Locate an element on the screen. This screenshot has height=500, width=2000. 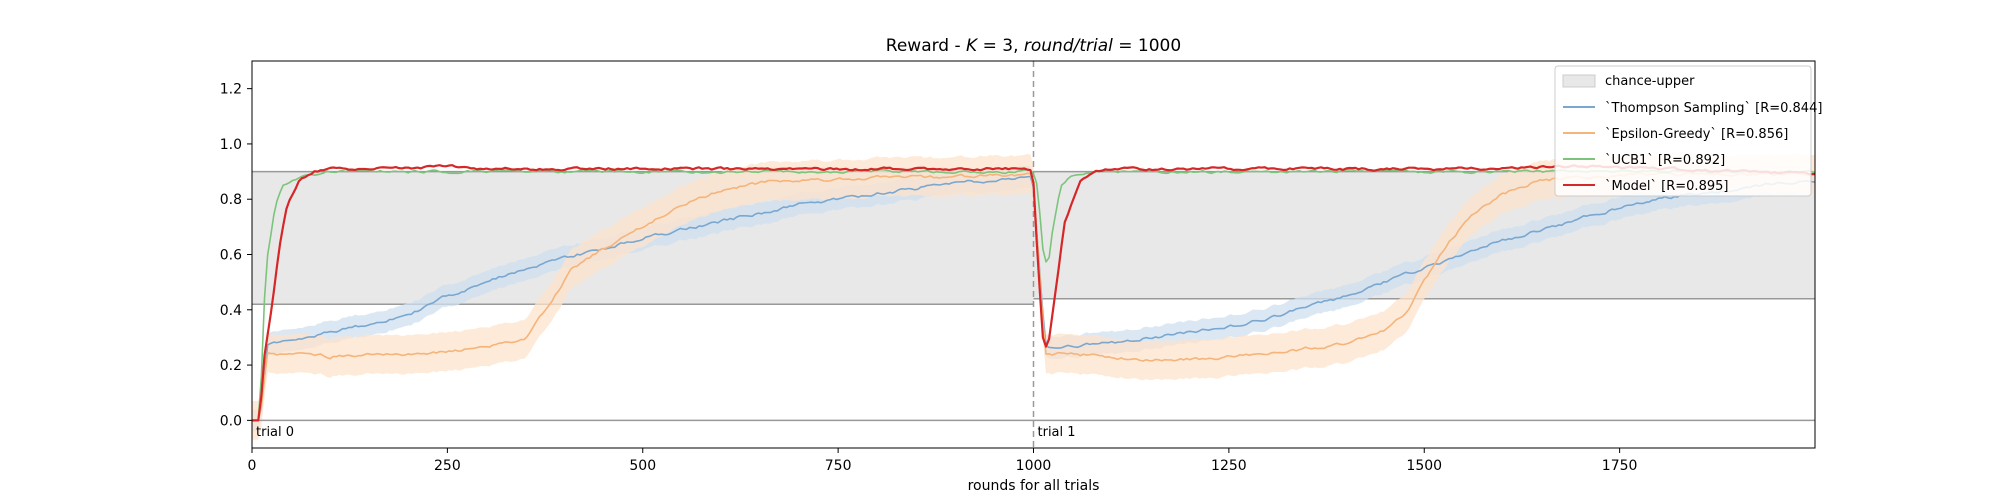
y-tick-label: 0.0 is located at coordinates (231, 421).